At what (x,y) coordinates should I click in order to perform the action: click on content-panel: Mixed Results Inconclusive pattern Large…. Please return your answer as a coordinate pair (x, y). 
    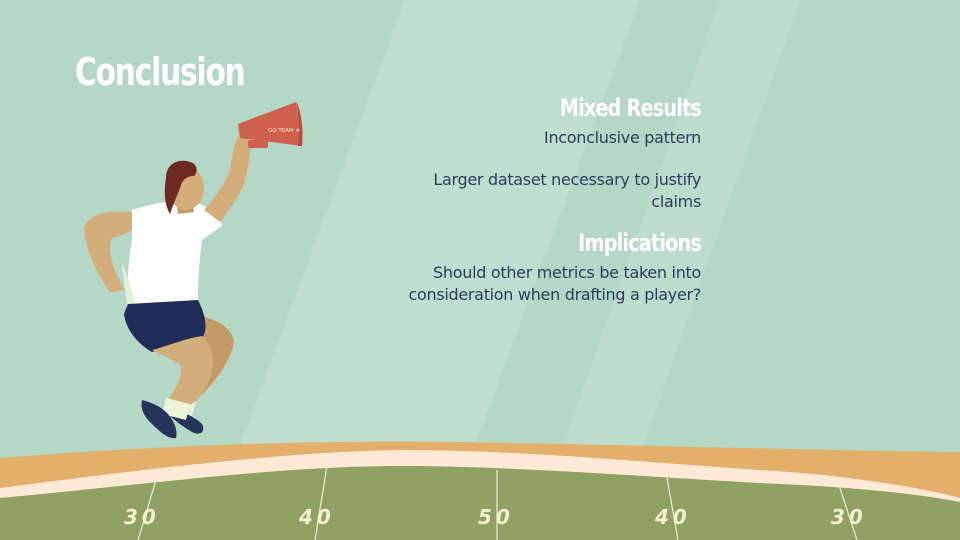
    Looking at the image, I should click on (541, 199).